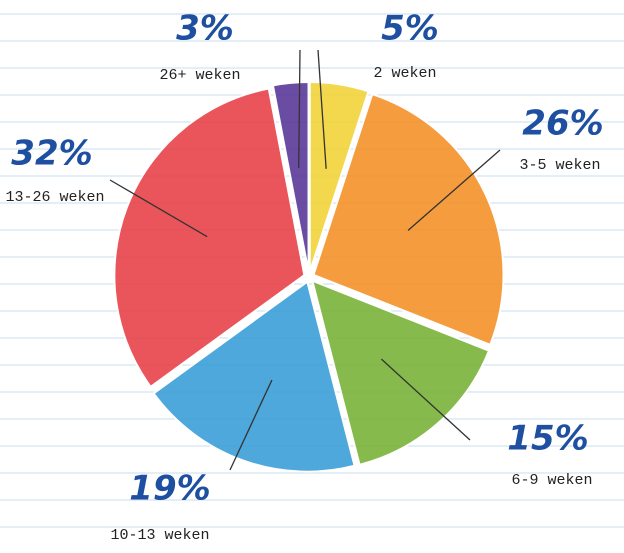 The height and width of the screenshot is (553, 624). Describe the element at coordinates (559, 165) in the screenshot. I see `slice-label: 3-5 weken` at that location.